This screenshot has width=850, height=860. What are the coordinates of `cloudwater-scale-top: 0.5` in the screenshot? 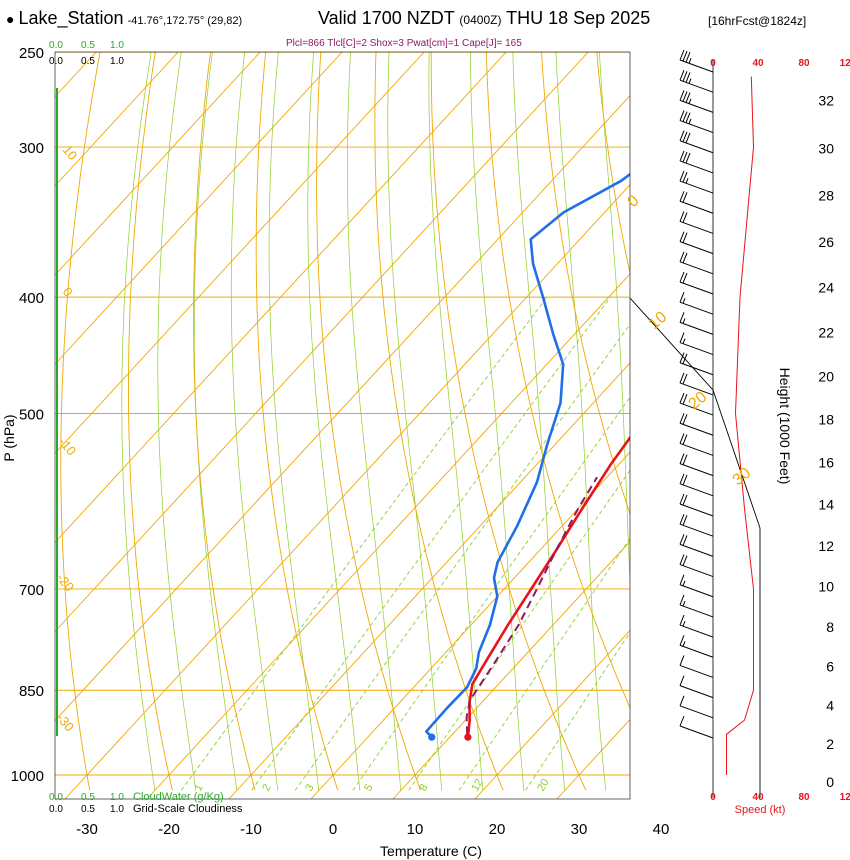 It's located at (88, 45).